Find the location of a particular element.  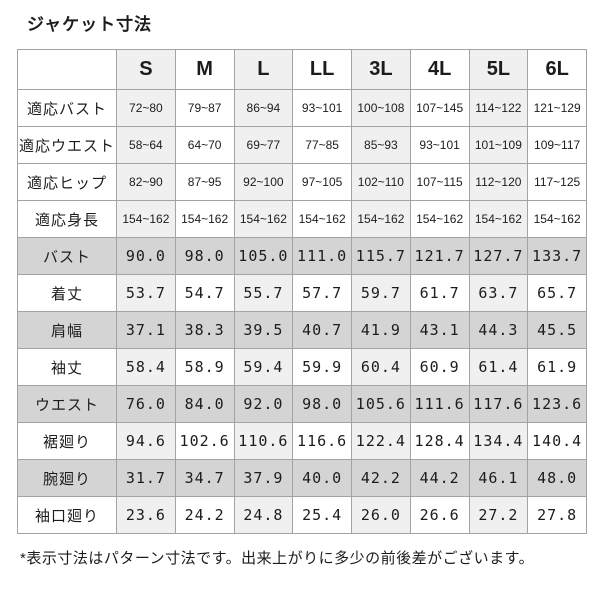

column-header-5l: 5L is located at coordinates (498, 69).